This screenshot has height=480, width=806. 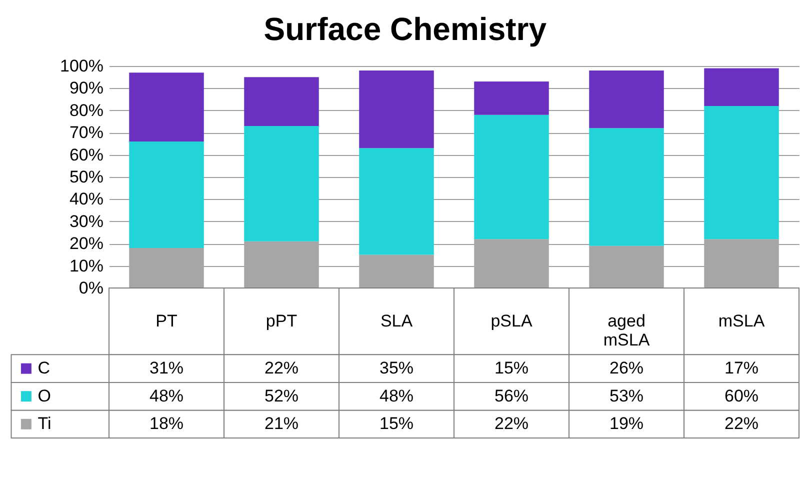 What do you see at coordinates (86, 266) in the screenshot?
I see `y-tick-label: 10%` at bounding box center [86, 266].